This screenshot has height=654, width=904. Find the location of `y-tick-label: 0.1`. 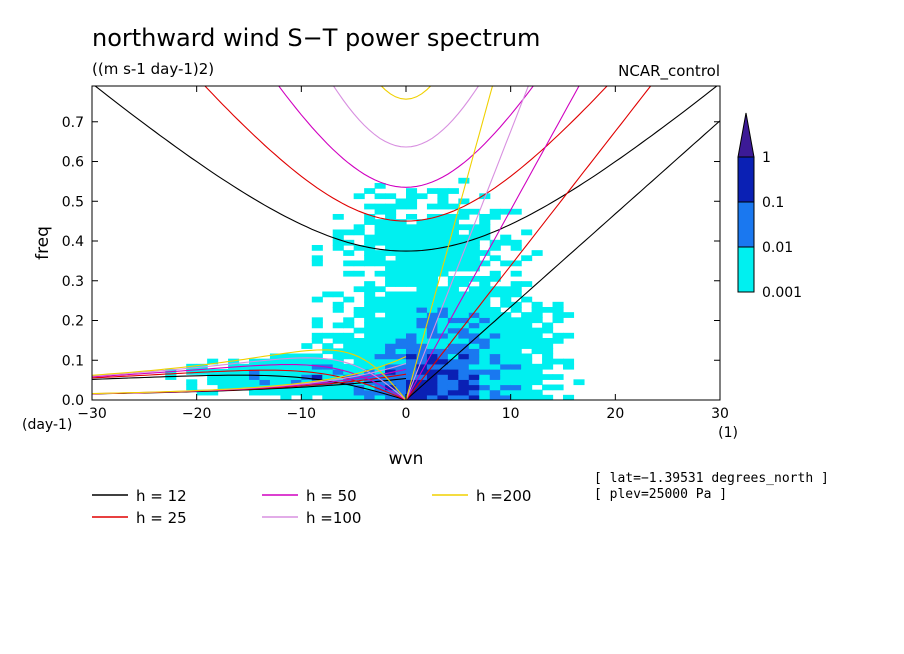

y-tick-label: 0.1 is located at coordinates (73, 361).